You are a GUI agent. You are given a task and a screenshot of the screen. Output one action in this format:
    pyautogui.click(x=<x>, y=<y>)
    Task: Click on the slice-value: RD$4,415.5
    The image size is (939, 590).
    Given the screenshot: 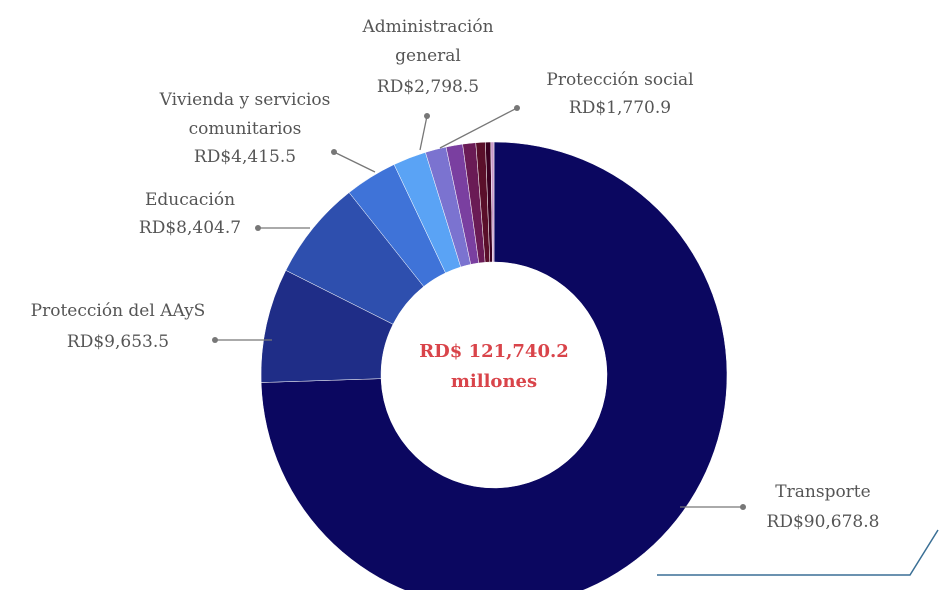 What is the action you would take?
    pyautogui.click(x=245, y=157)
    